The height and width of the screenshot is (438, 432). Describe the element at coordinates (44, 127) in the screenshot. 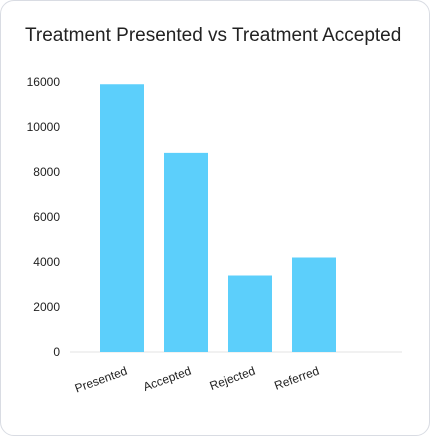

I see `y-tick-label: 10000` at that location.